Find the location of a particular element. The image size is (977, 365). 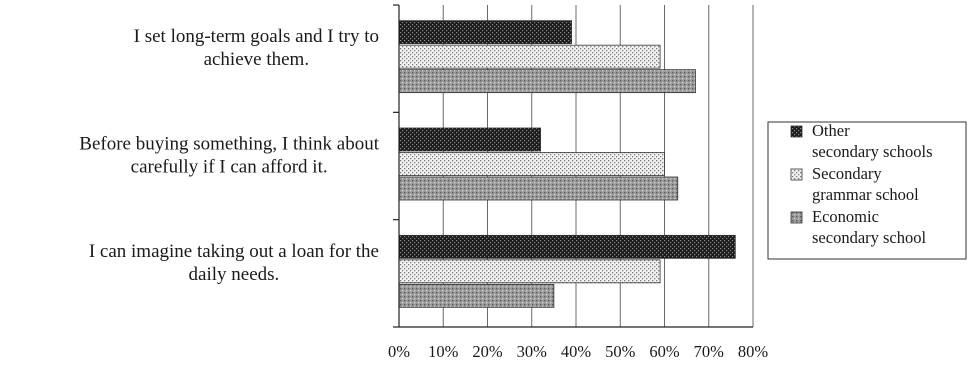

legend-label: Other is located at coordinates (831, 130).